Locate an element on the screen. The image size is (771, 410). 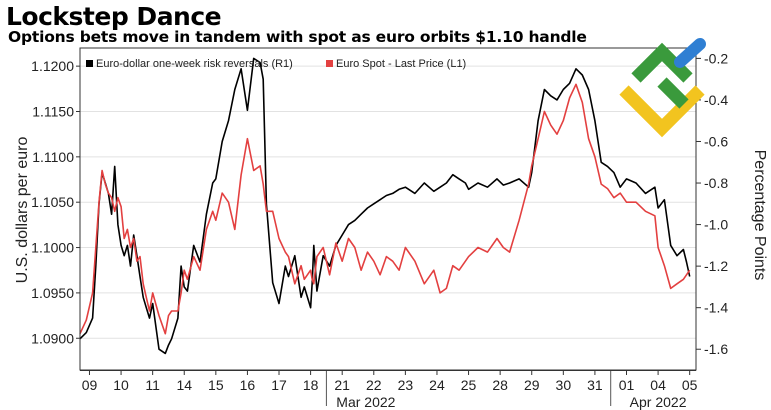
right-tick-label: -0.2 is located at coordinates (716, 58).